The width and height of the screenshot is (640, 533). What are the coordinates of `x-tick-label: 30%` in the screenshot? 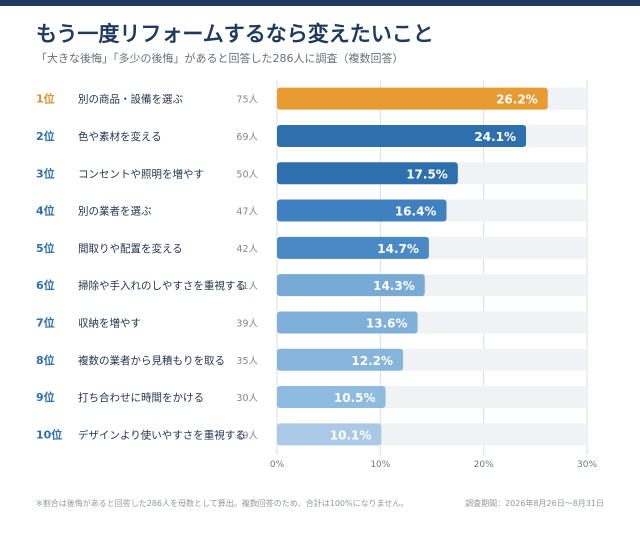 It's located at (587, 465).